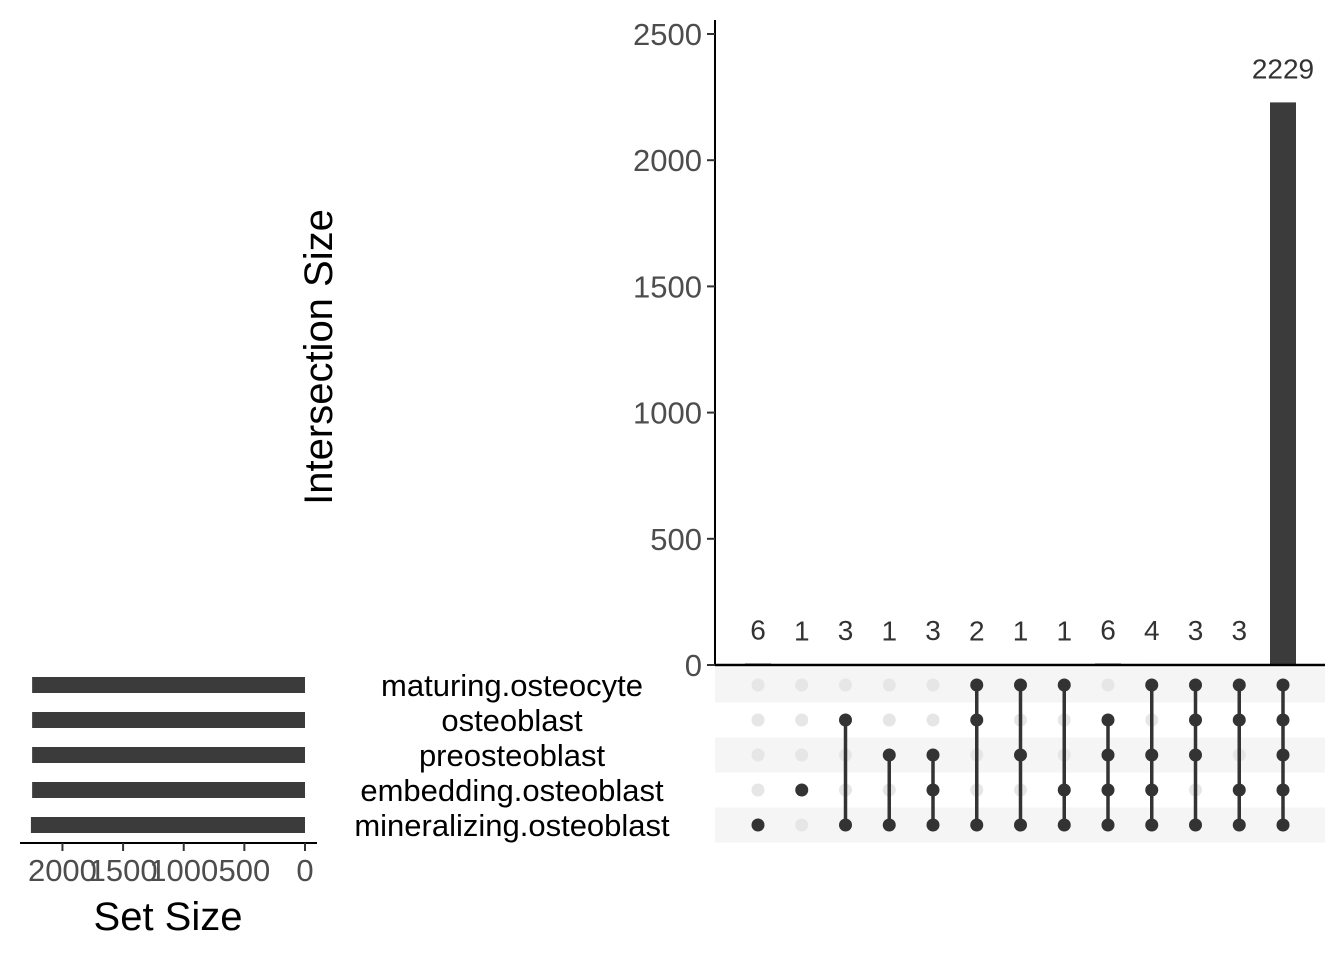 This screenshot has width=1344, height=960. Describe the element at coordinates (168, 917) in the screenshot. I see `set-size-axis-title: Set Size` at that location.